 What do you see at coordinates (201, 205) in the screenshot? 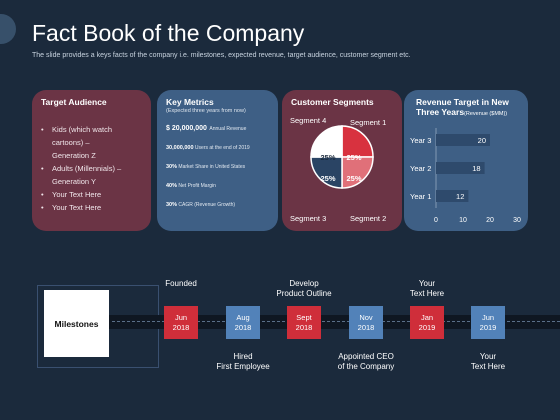
I see `metric-row: 30% CAGR (Revenue Growth)` at bounding box center [201, 205].